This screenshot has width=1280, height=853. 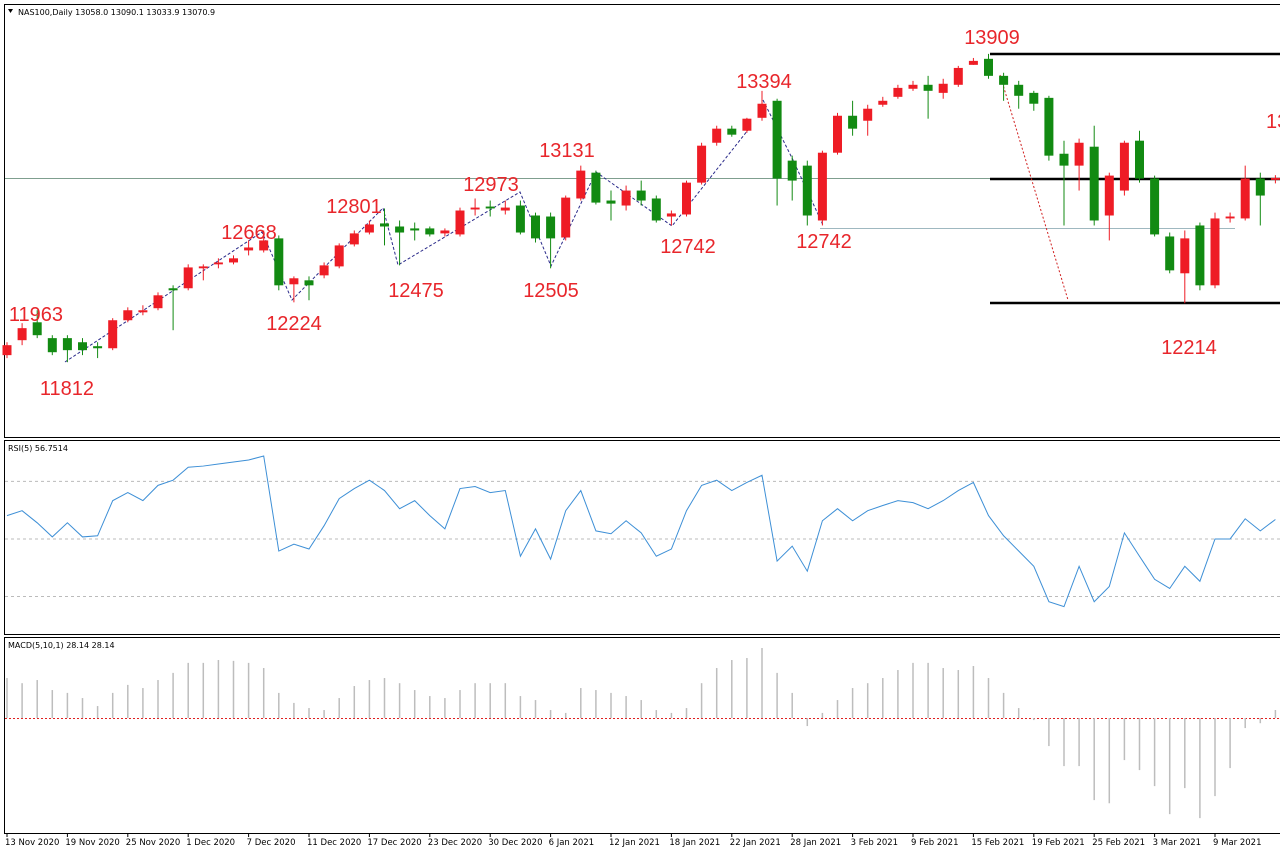 I want to click on x-tick-label: 17 Dec 2020, so click(x=394, y=843).